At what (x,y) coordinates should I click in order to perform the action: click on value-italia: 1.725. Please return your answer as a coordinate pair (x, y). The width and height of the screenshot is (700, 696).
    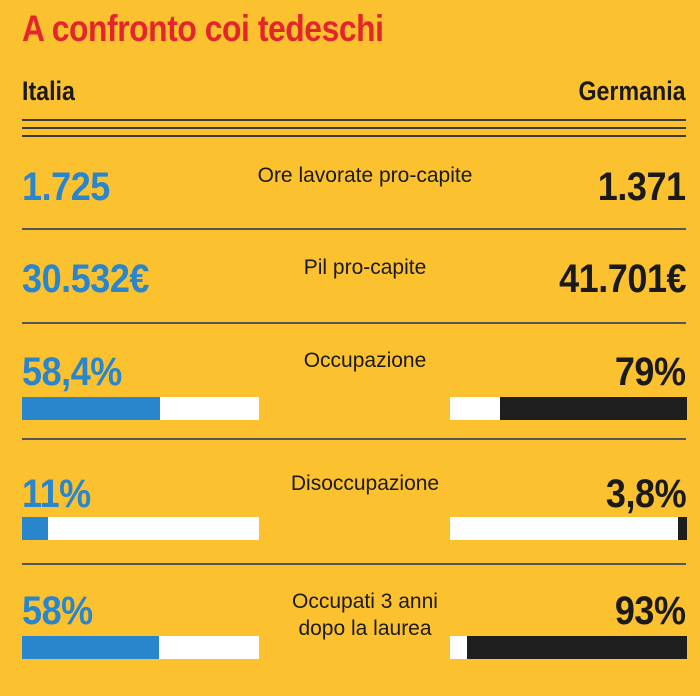
    Looking at the image, I should click on (66, 187).